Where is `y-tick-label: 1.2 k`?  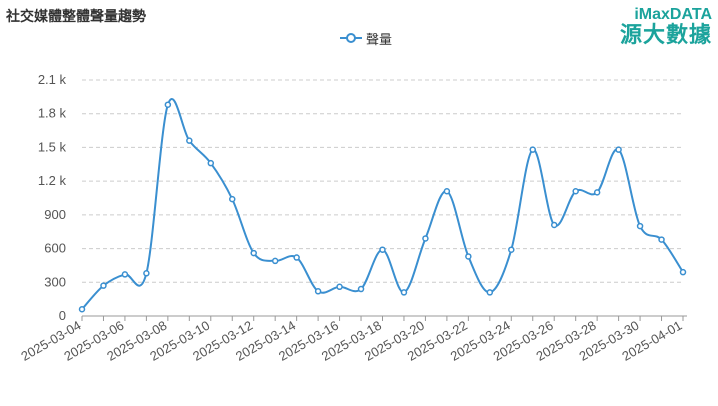 y-tick-label: 1.2 k is located at coordinates (52, 180).